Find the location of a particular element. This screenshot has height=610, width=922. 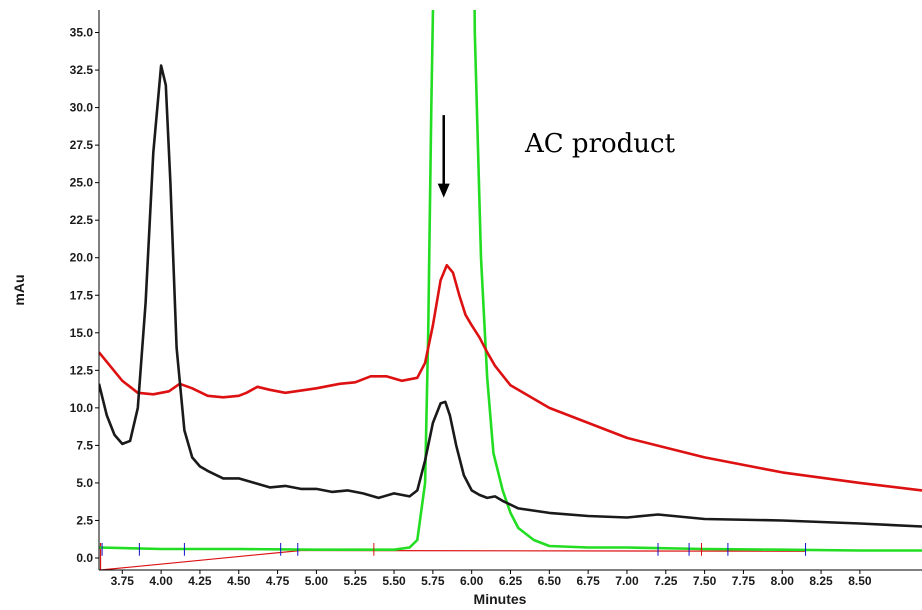

y-tick-label: 7.5 is located at coordinates (84, 445).